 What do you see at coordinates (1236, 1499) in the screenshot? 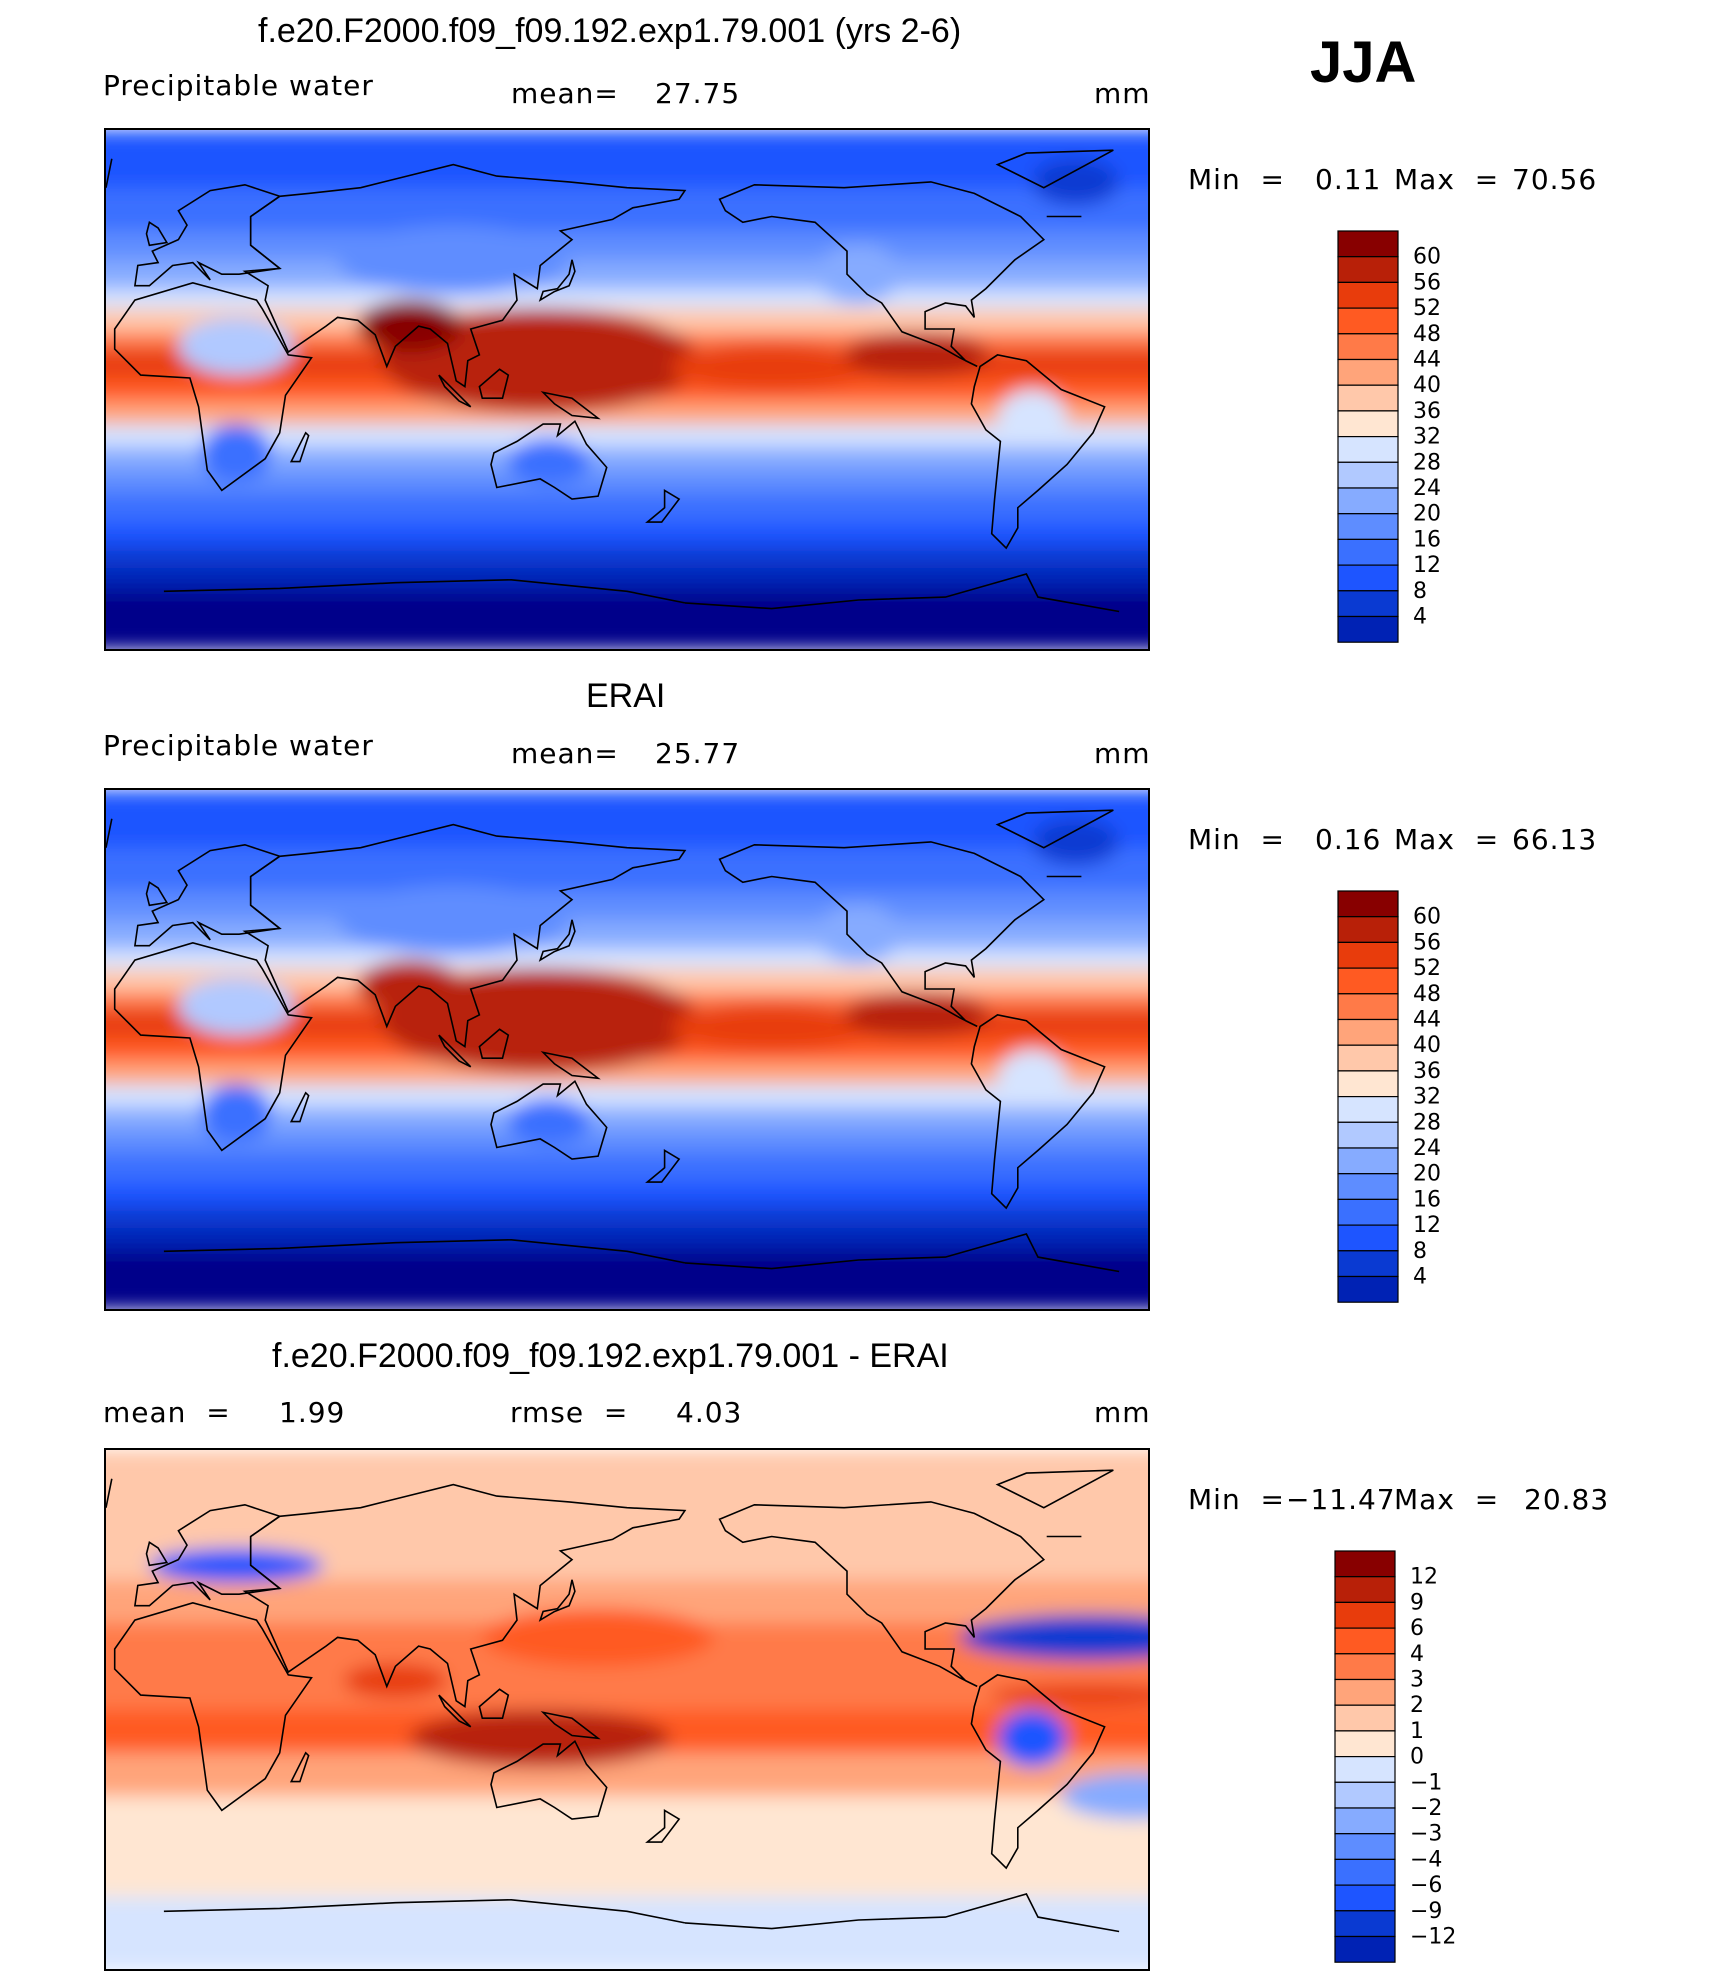
I see `panel3-min-label: Min =` at bounding box center [1236, 1499].